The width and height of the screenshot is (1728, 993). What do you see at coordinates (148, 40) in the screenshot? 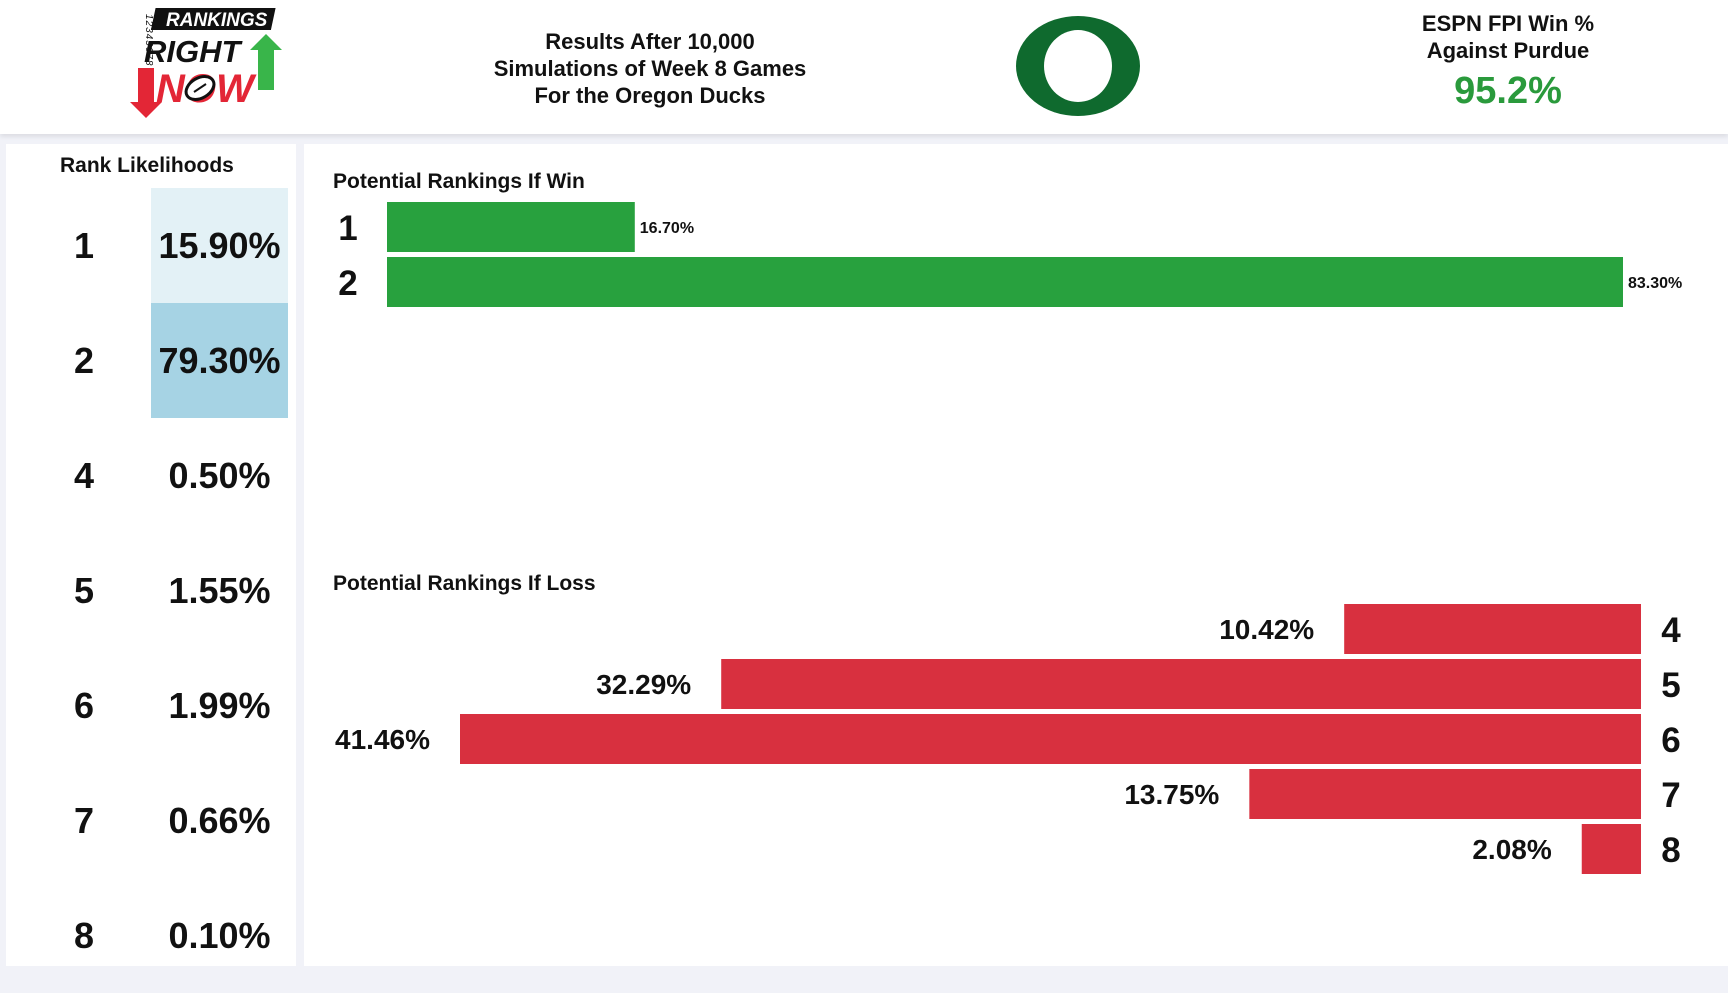
I see `logo-side-numbers: 12345678` at bounding box center [148, 40].